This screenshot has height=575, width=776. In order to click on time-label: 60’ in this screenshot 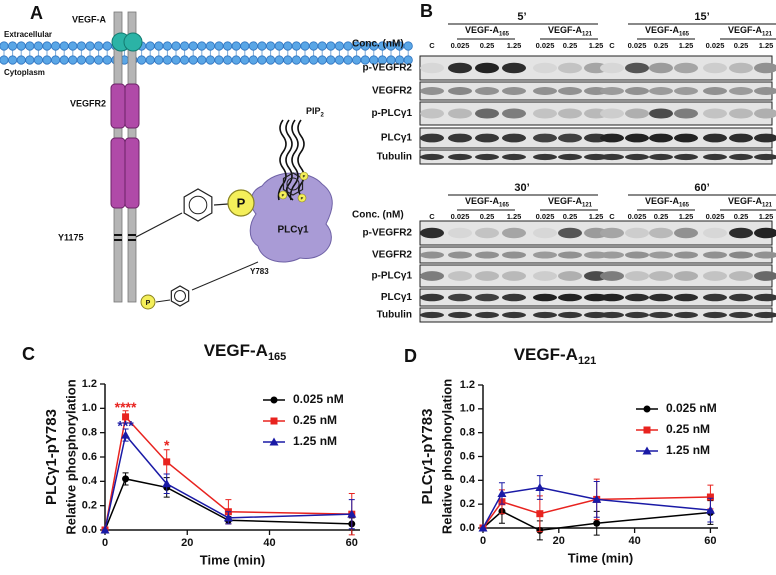, I will do `click(701, 188)`.